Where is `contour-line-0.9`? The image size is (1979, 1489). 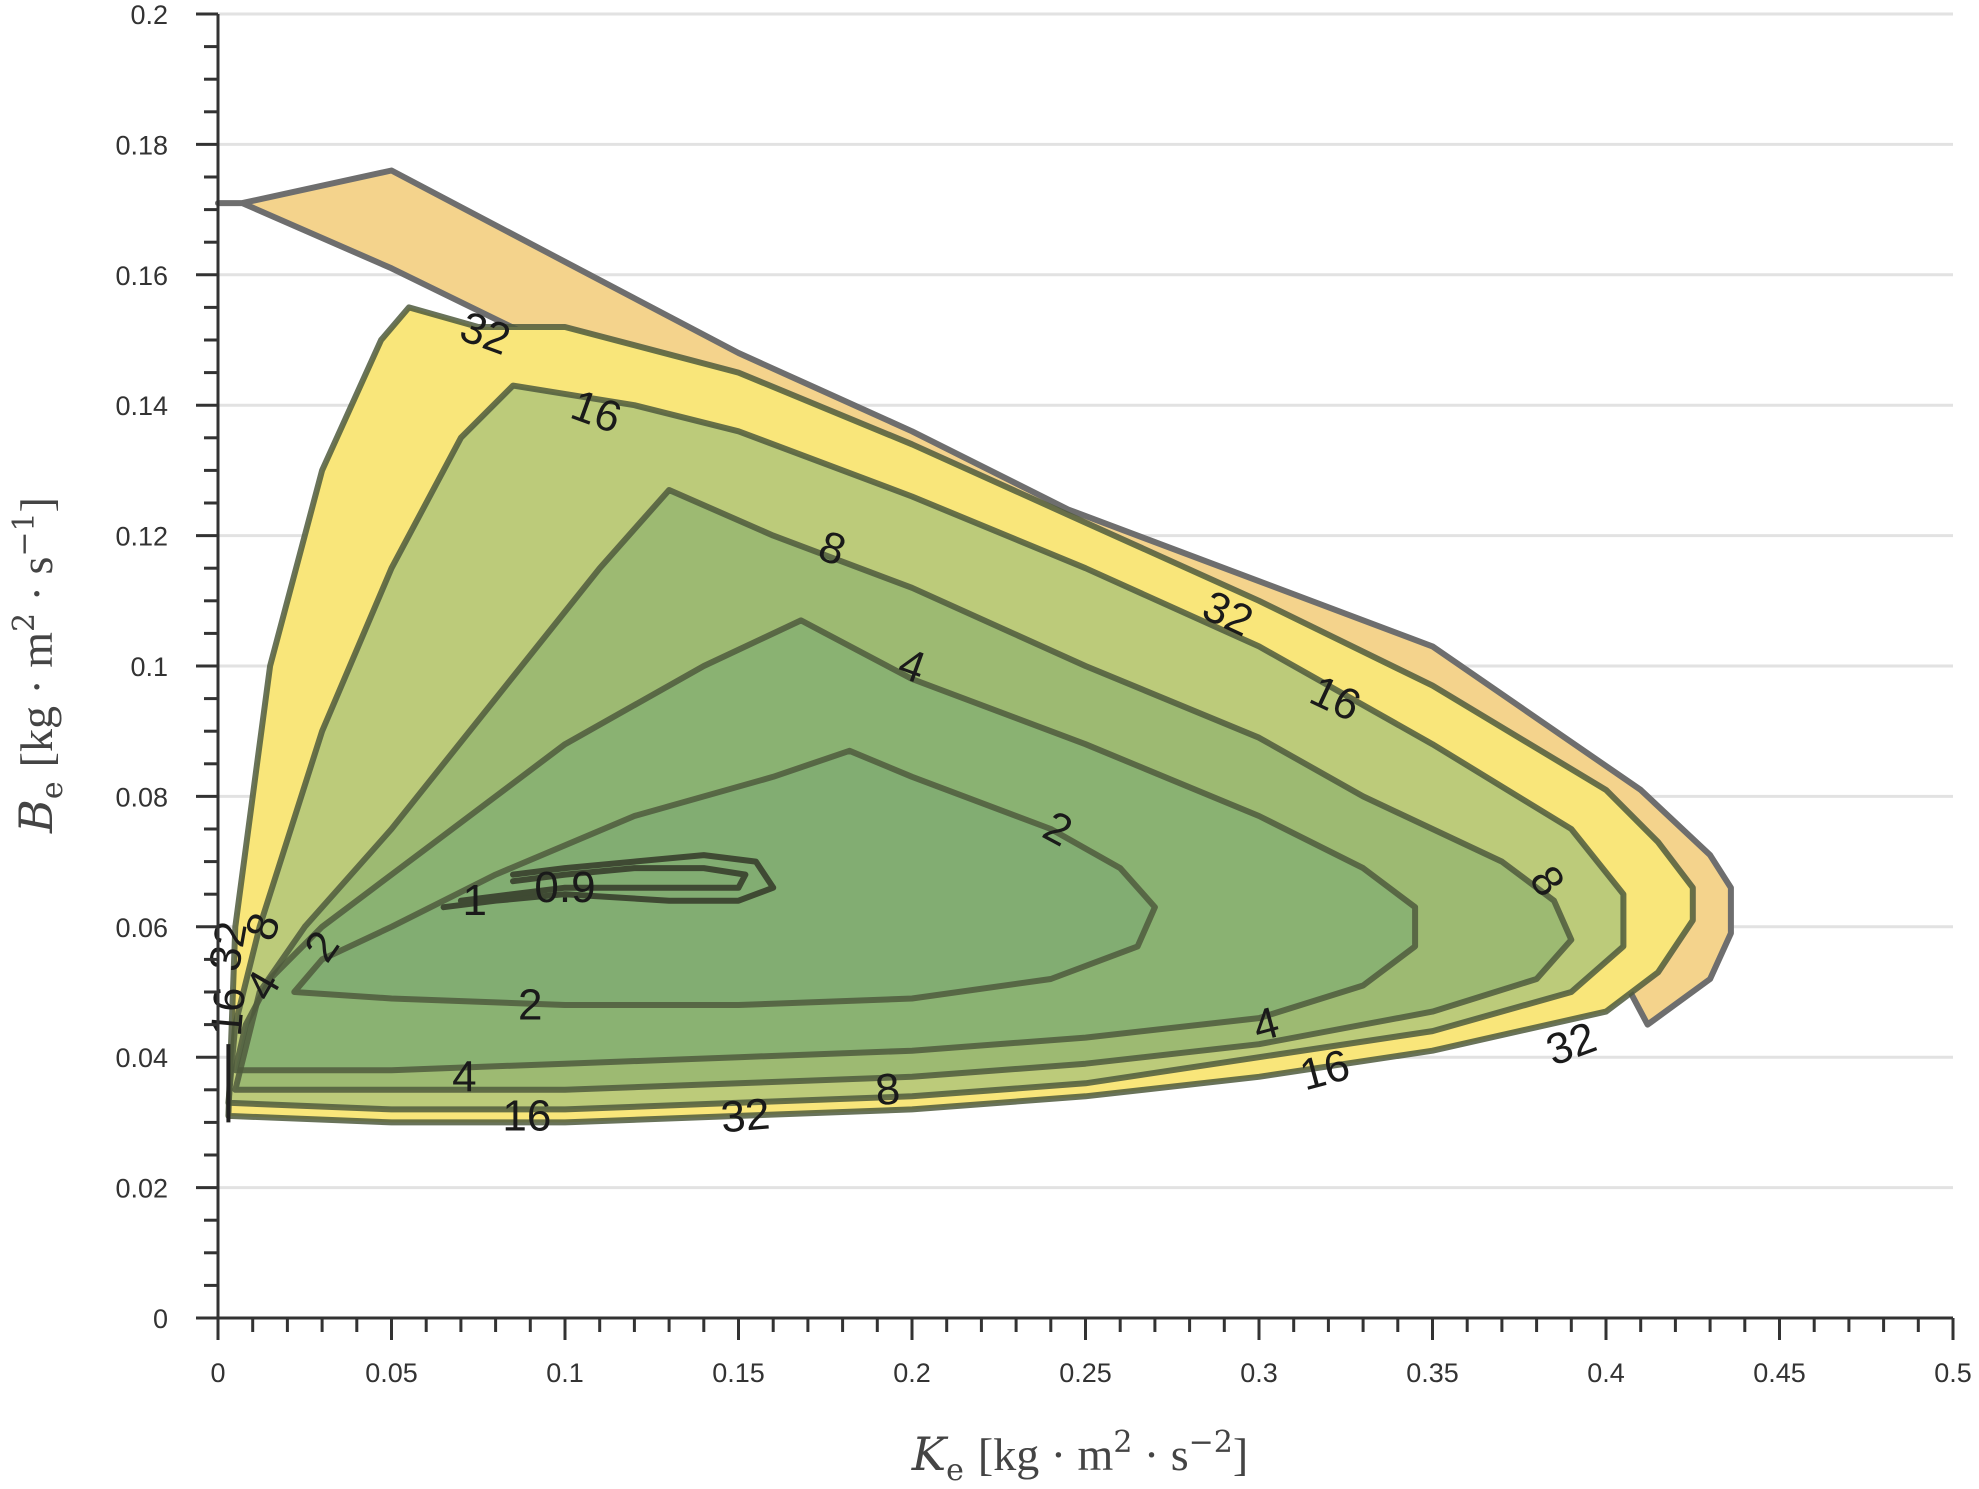 contour-line-0.9 is located at coordinates (603, 884).